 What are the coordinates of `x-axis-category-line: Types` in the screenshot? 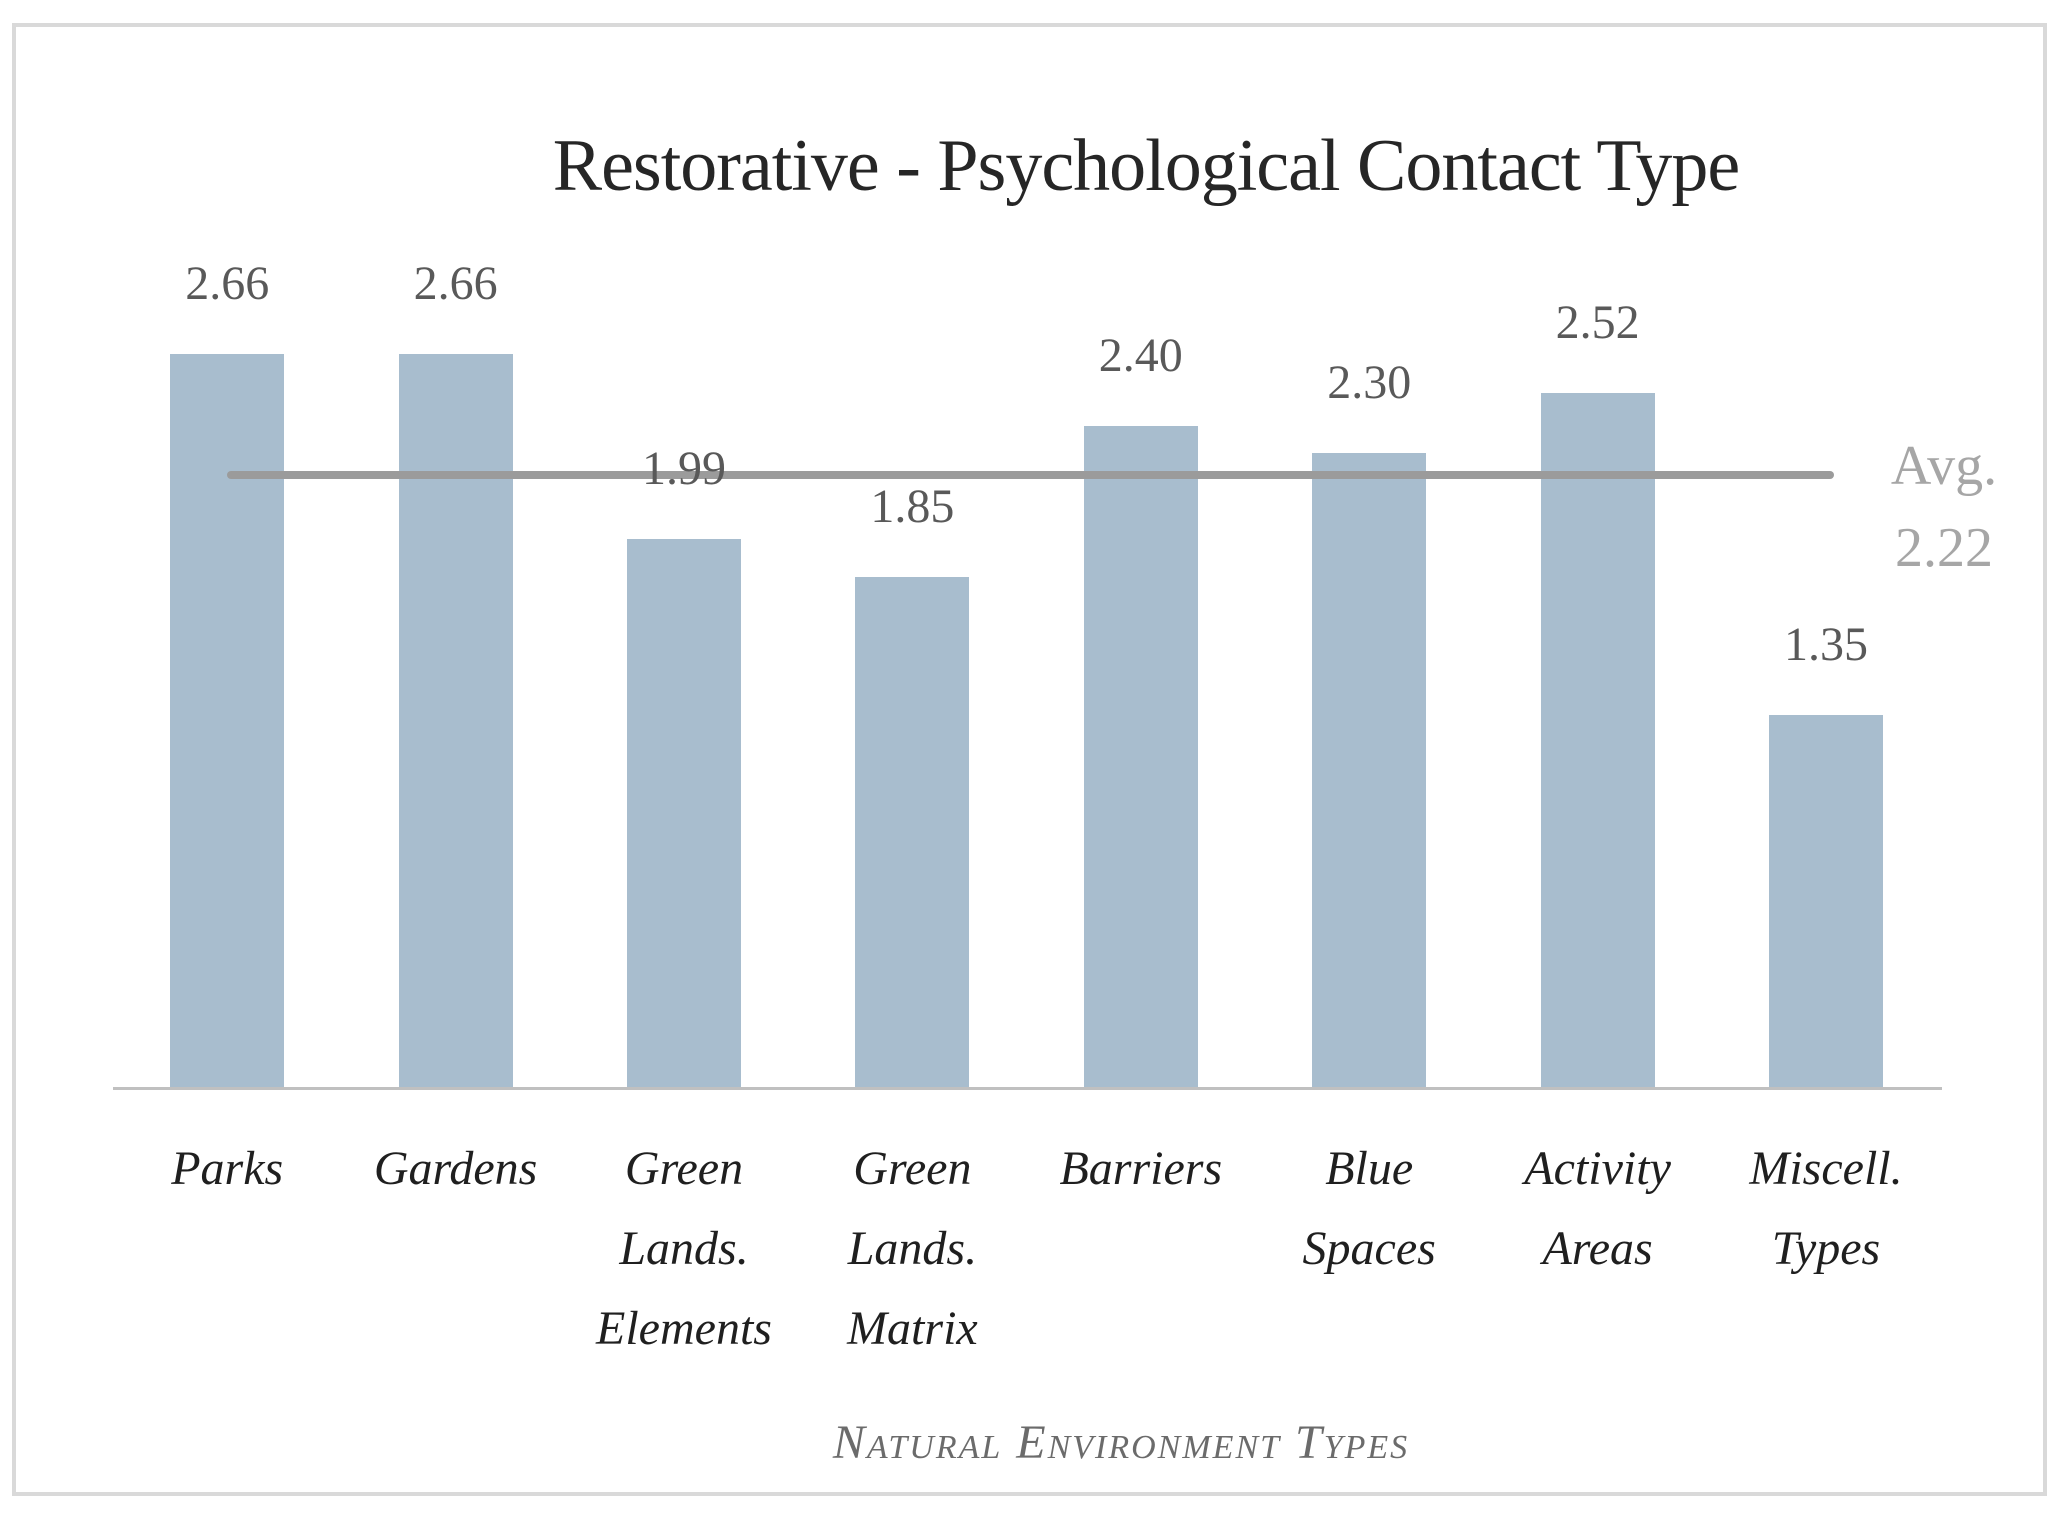 It's located at (1826, 1248).